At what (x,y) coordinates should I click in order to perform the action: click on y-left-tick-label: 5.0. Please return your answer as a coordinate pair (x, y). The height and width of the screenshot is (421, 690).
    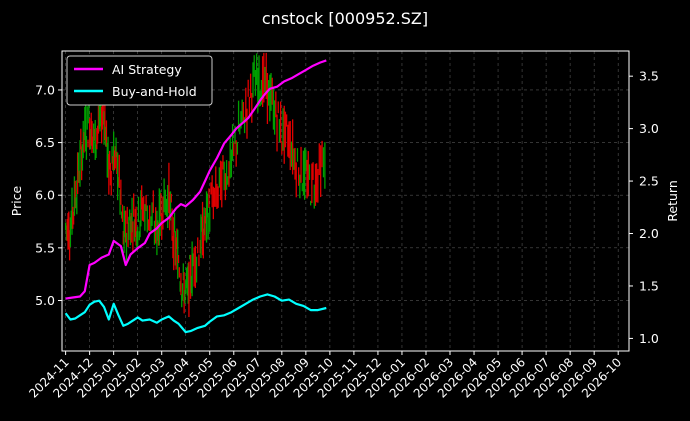
    Looking at the image, I should click on (45, 300).